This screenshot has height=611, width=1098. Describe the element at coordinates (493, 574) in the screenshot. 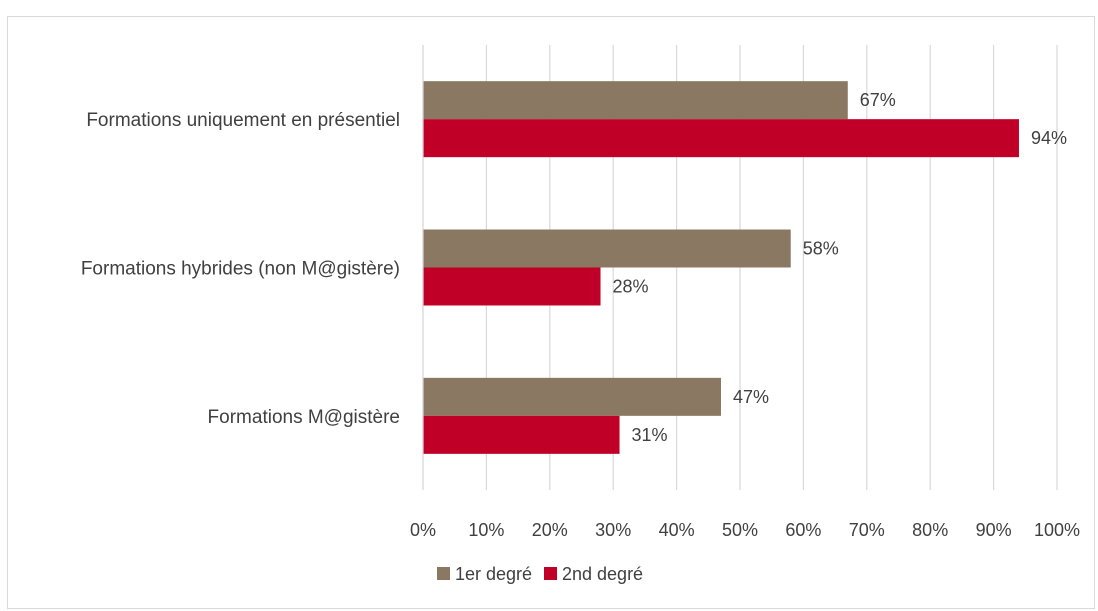

I see `legend-label: 1er degré` at that location.